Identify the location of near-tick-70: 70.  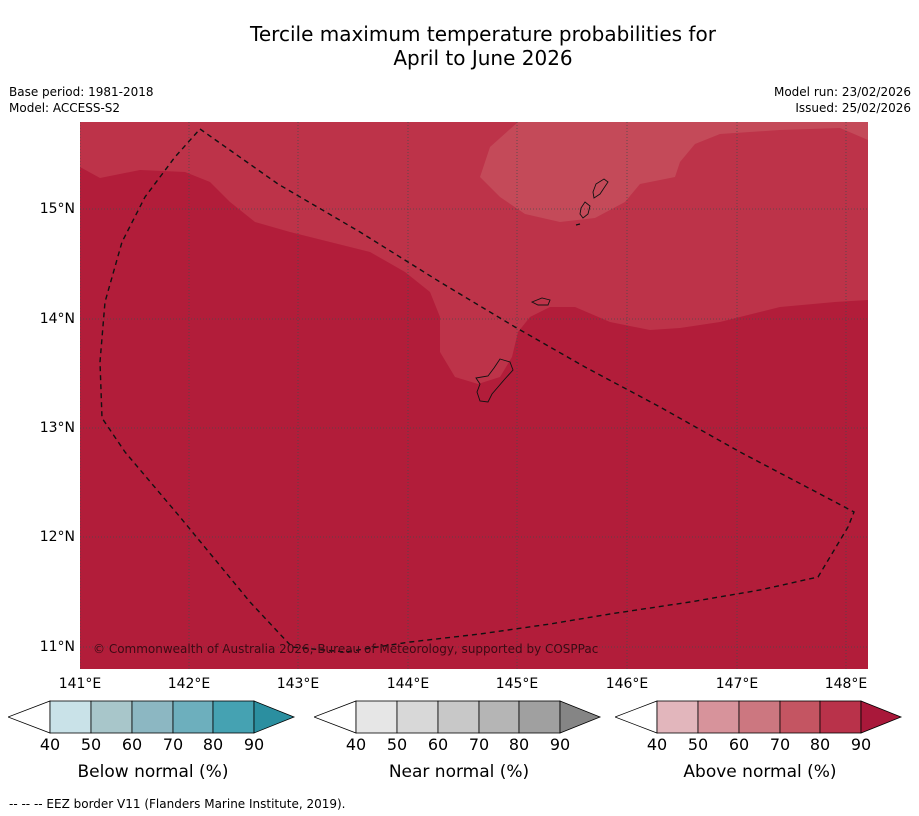
(479, 742).